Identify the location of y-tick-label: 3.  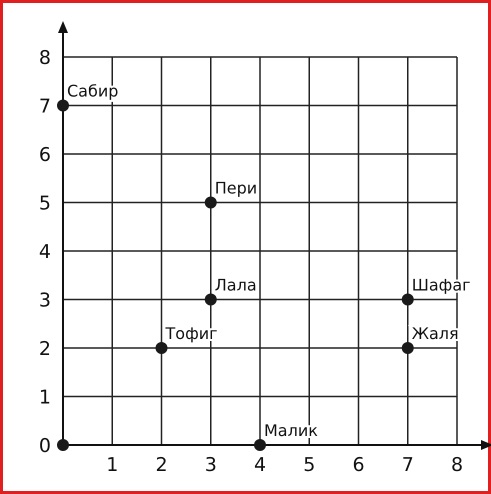
(44, 301).